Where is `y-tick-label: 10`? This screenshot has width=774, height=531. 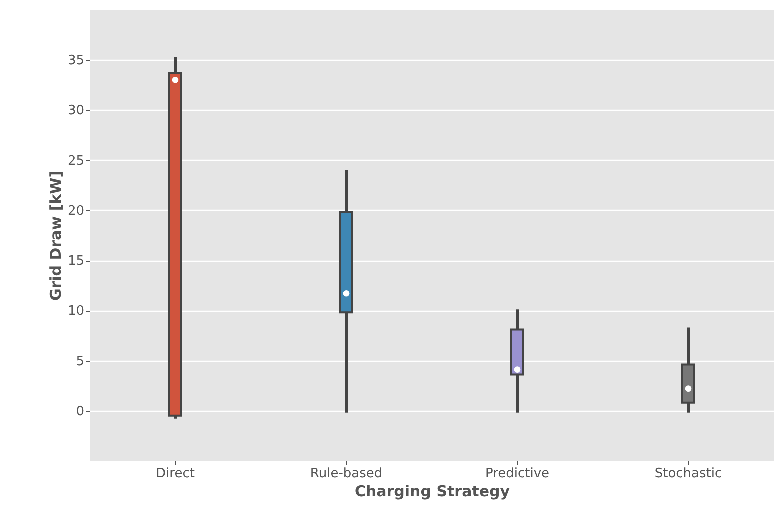 y-tick-label: 10 is located at coordinates (76, 312).